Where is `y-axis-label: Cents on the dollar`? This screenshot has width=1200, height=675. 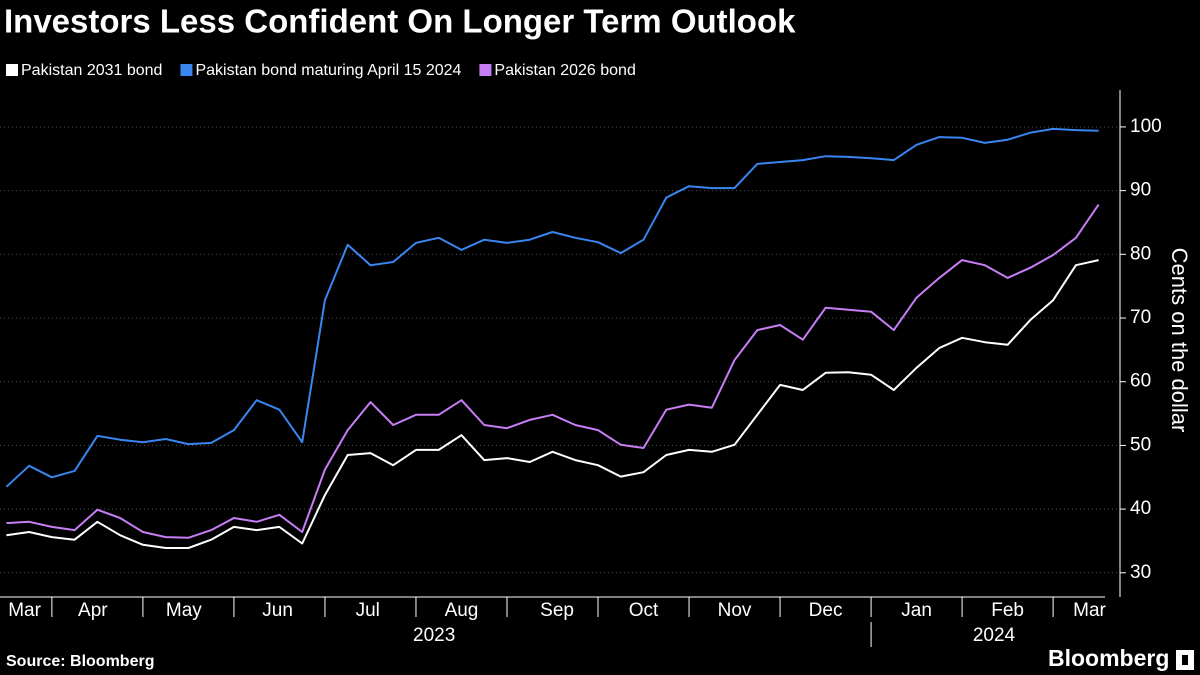 y-axis-label: Cents on the dollar is located at coordinates (1179, 340).